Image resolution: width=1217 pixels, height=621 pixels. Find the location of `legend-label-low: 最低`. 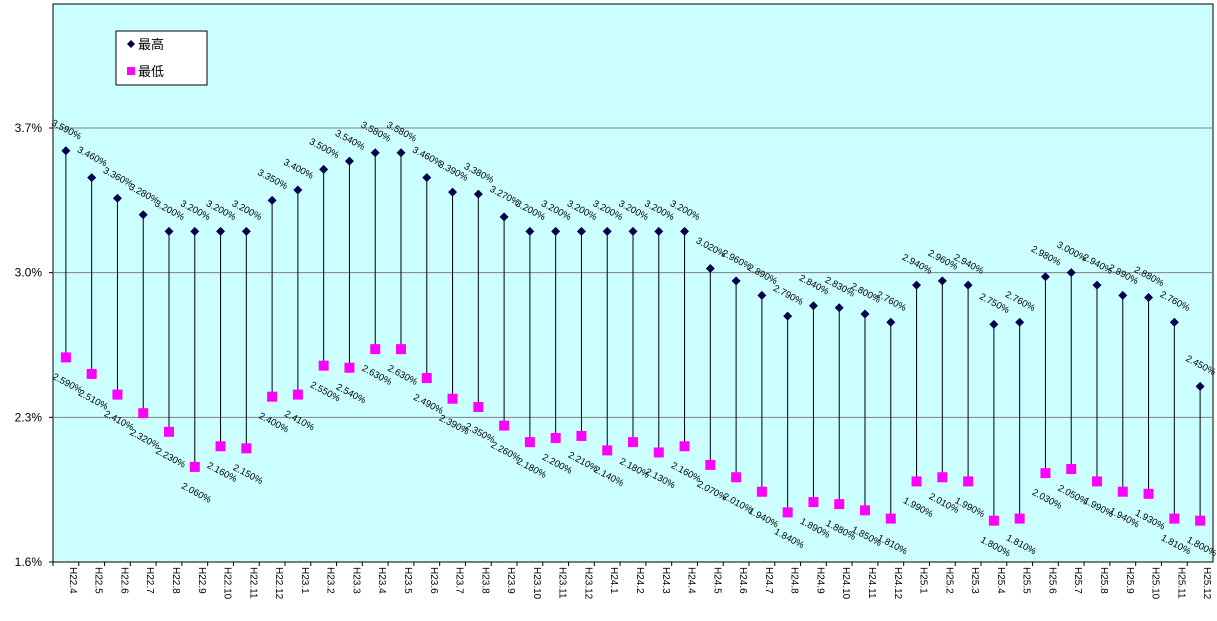

legend-label-low: 最低 is located at coordinates (151, 72).